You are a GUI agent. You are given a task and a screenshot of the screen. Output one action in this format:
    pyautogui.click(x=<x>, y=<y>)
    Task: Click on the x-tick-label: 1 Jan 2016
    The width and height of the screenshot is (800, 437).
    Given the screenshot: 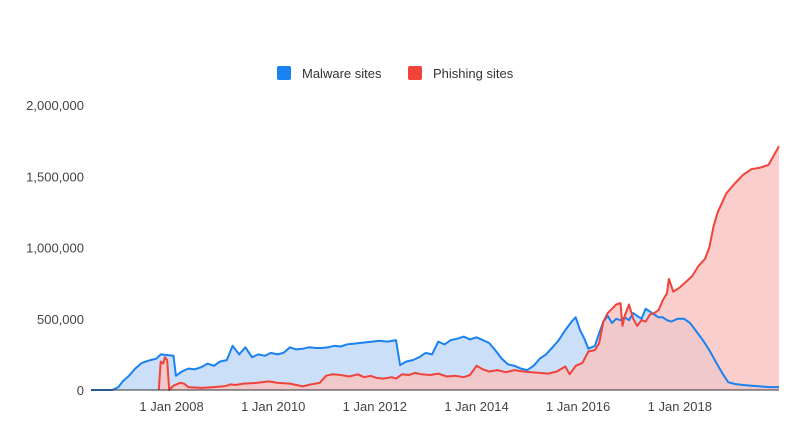 What is the action you would take?
    pyautogui.click(x=578, y=406)
    